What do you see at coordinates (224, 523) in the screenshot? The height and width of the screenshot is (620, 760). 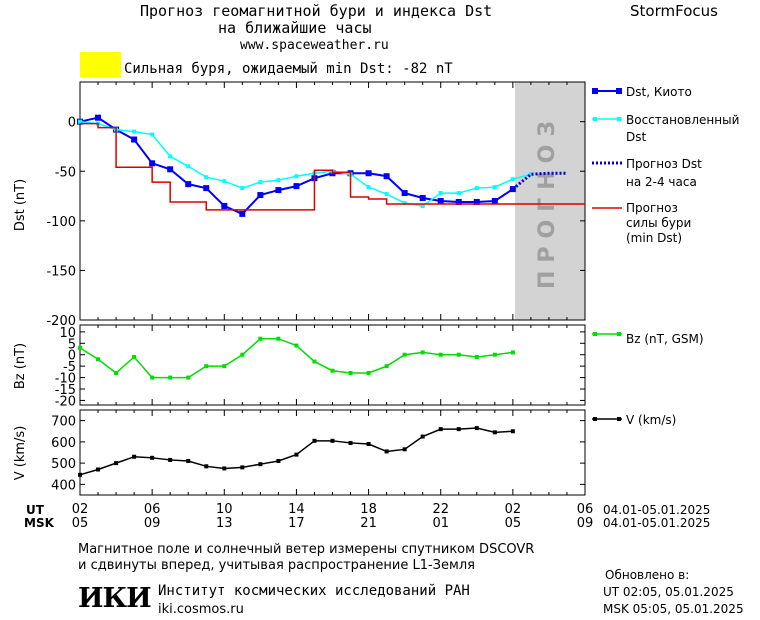 I see `msk-tick-label: 13` at bounding box center [224, 523].